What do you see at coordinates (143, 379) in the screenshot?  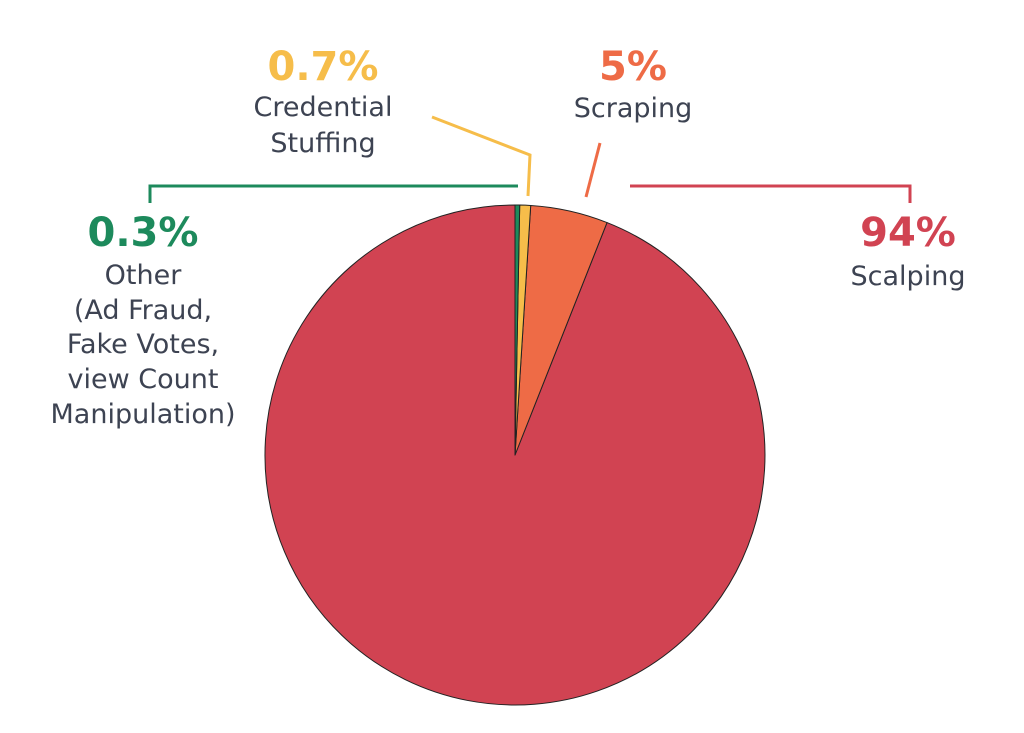 I see `category-label-other-line-4: view Count` at bounding box center [143, 379].